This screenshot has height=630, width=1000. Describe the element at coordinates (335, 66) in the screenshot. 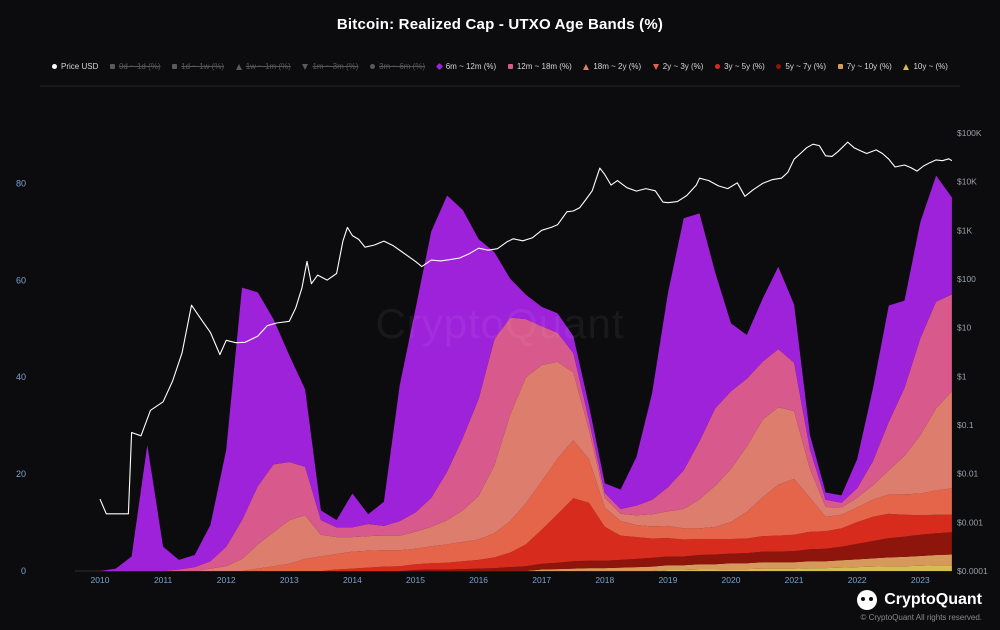

I see `legend-label: 1m ~ 3m (%)` at that location.